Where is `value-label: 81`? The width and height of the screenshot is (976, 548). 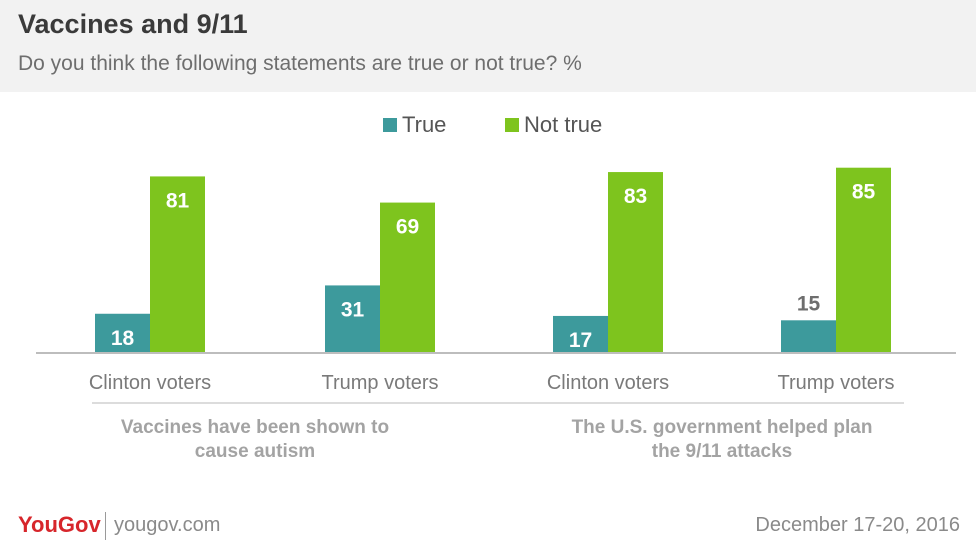 value-label: 81 is located at coordinates (178, 200).